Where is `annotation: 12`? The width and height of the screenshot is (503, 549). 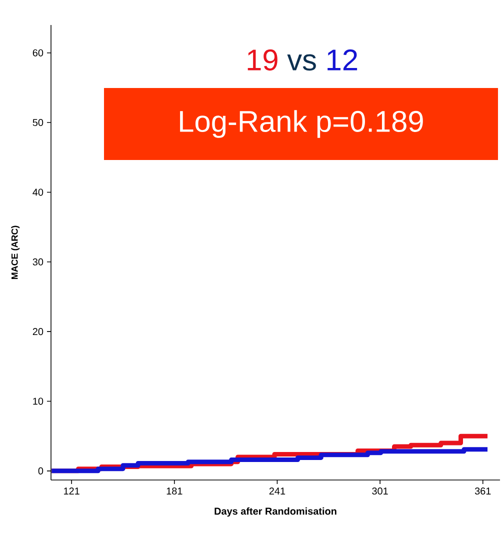
annotation: 12 is located at coordinates (343, 59).